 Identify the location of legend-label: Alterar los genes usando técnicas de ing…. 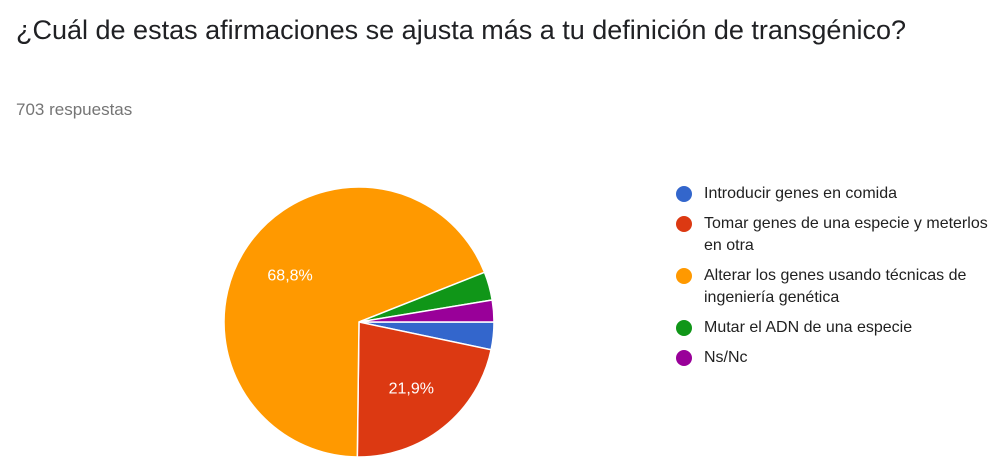
(835, 286).